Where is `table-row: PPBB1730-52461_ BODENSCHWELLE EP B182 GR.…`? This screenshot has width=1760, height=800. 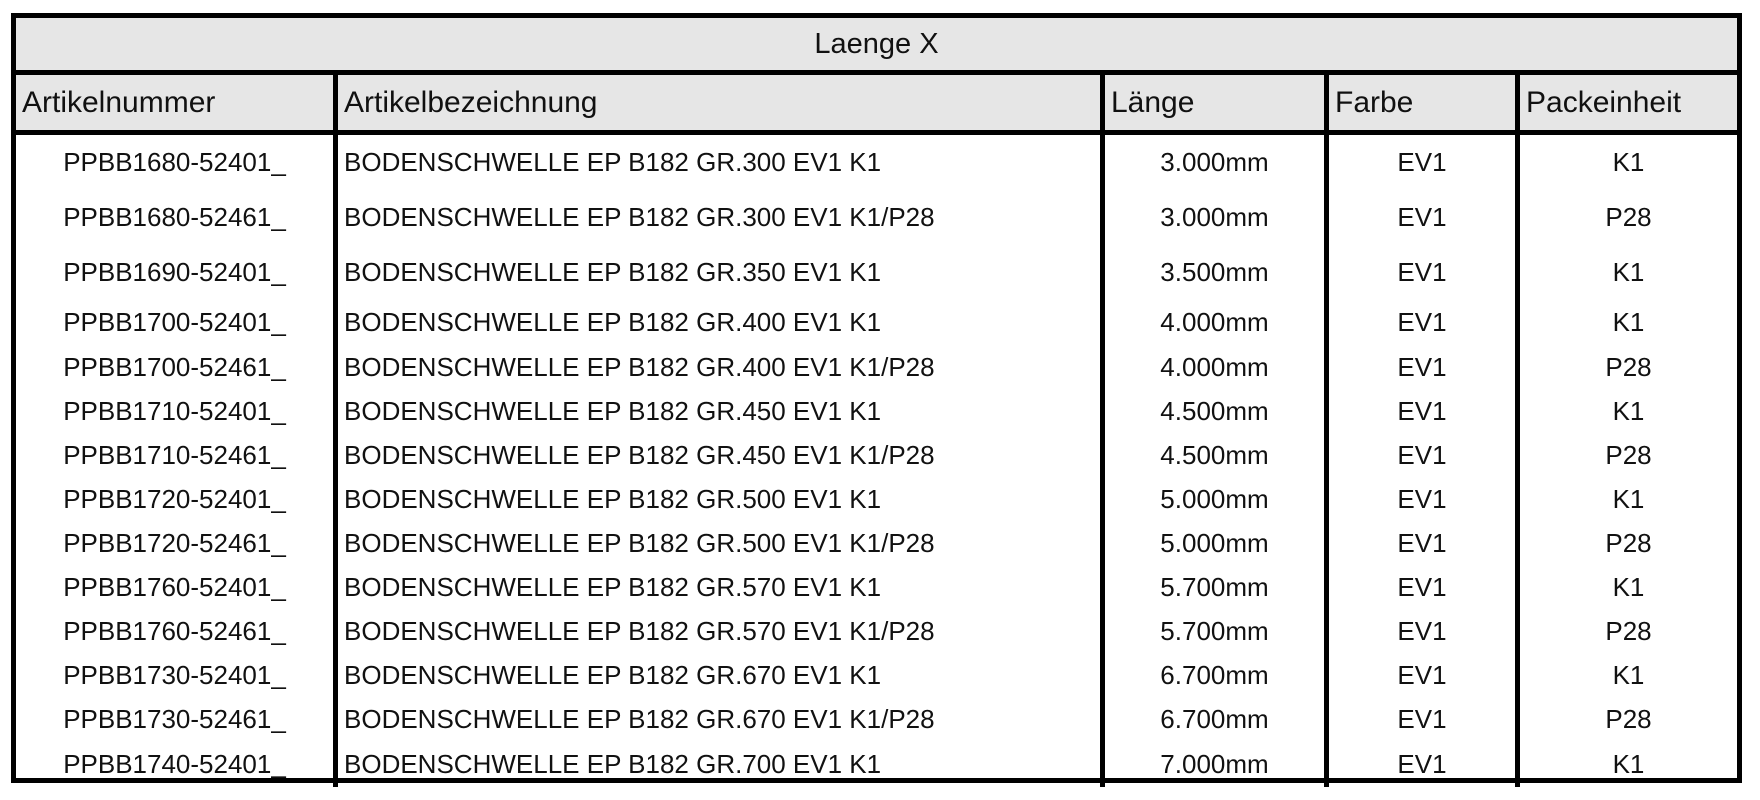 table-row: PPBB1730-52461_ BODENSCHWELLE EP B182 GR.… is located at coordinates (876, 719).